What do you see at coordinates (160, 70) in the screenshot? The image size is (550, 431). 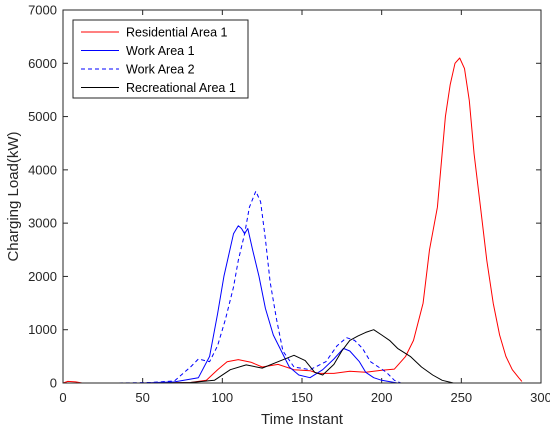 I see `legend-label: Work Area 2` at bounding box center [160, 70].